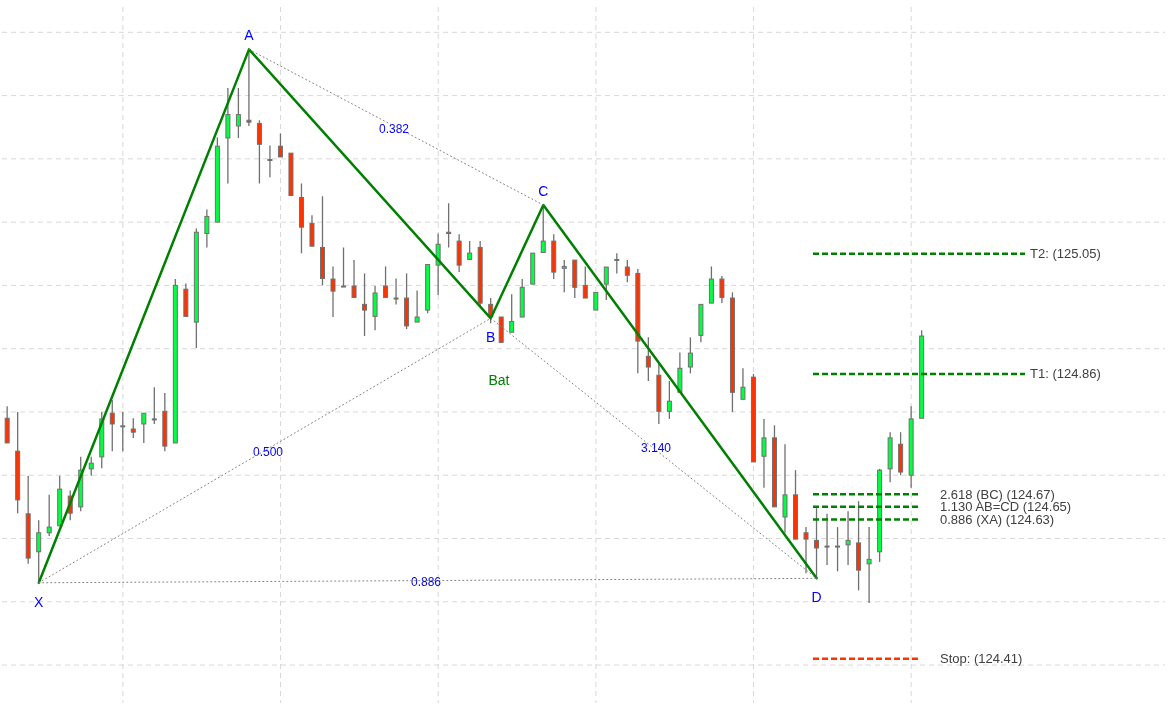  Describe the element at coordinates (981, 659) in the screenshot. I see `ref-line-label: Stop: (124.41)` at that location.